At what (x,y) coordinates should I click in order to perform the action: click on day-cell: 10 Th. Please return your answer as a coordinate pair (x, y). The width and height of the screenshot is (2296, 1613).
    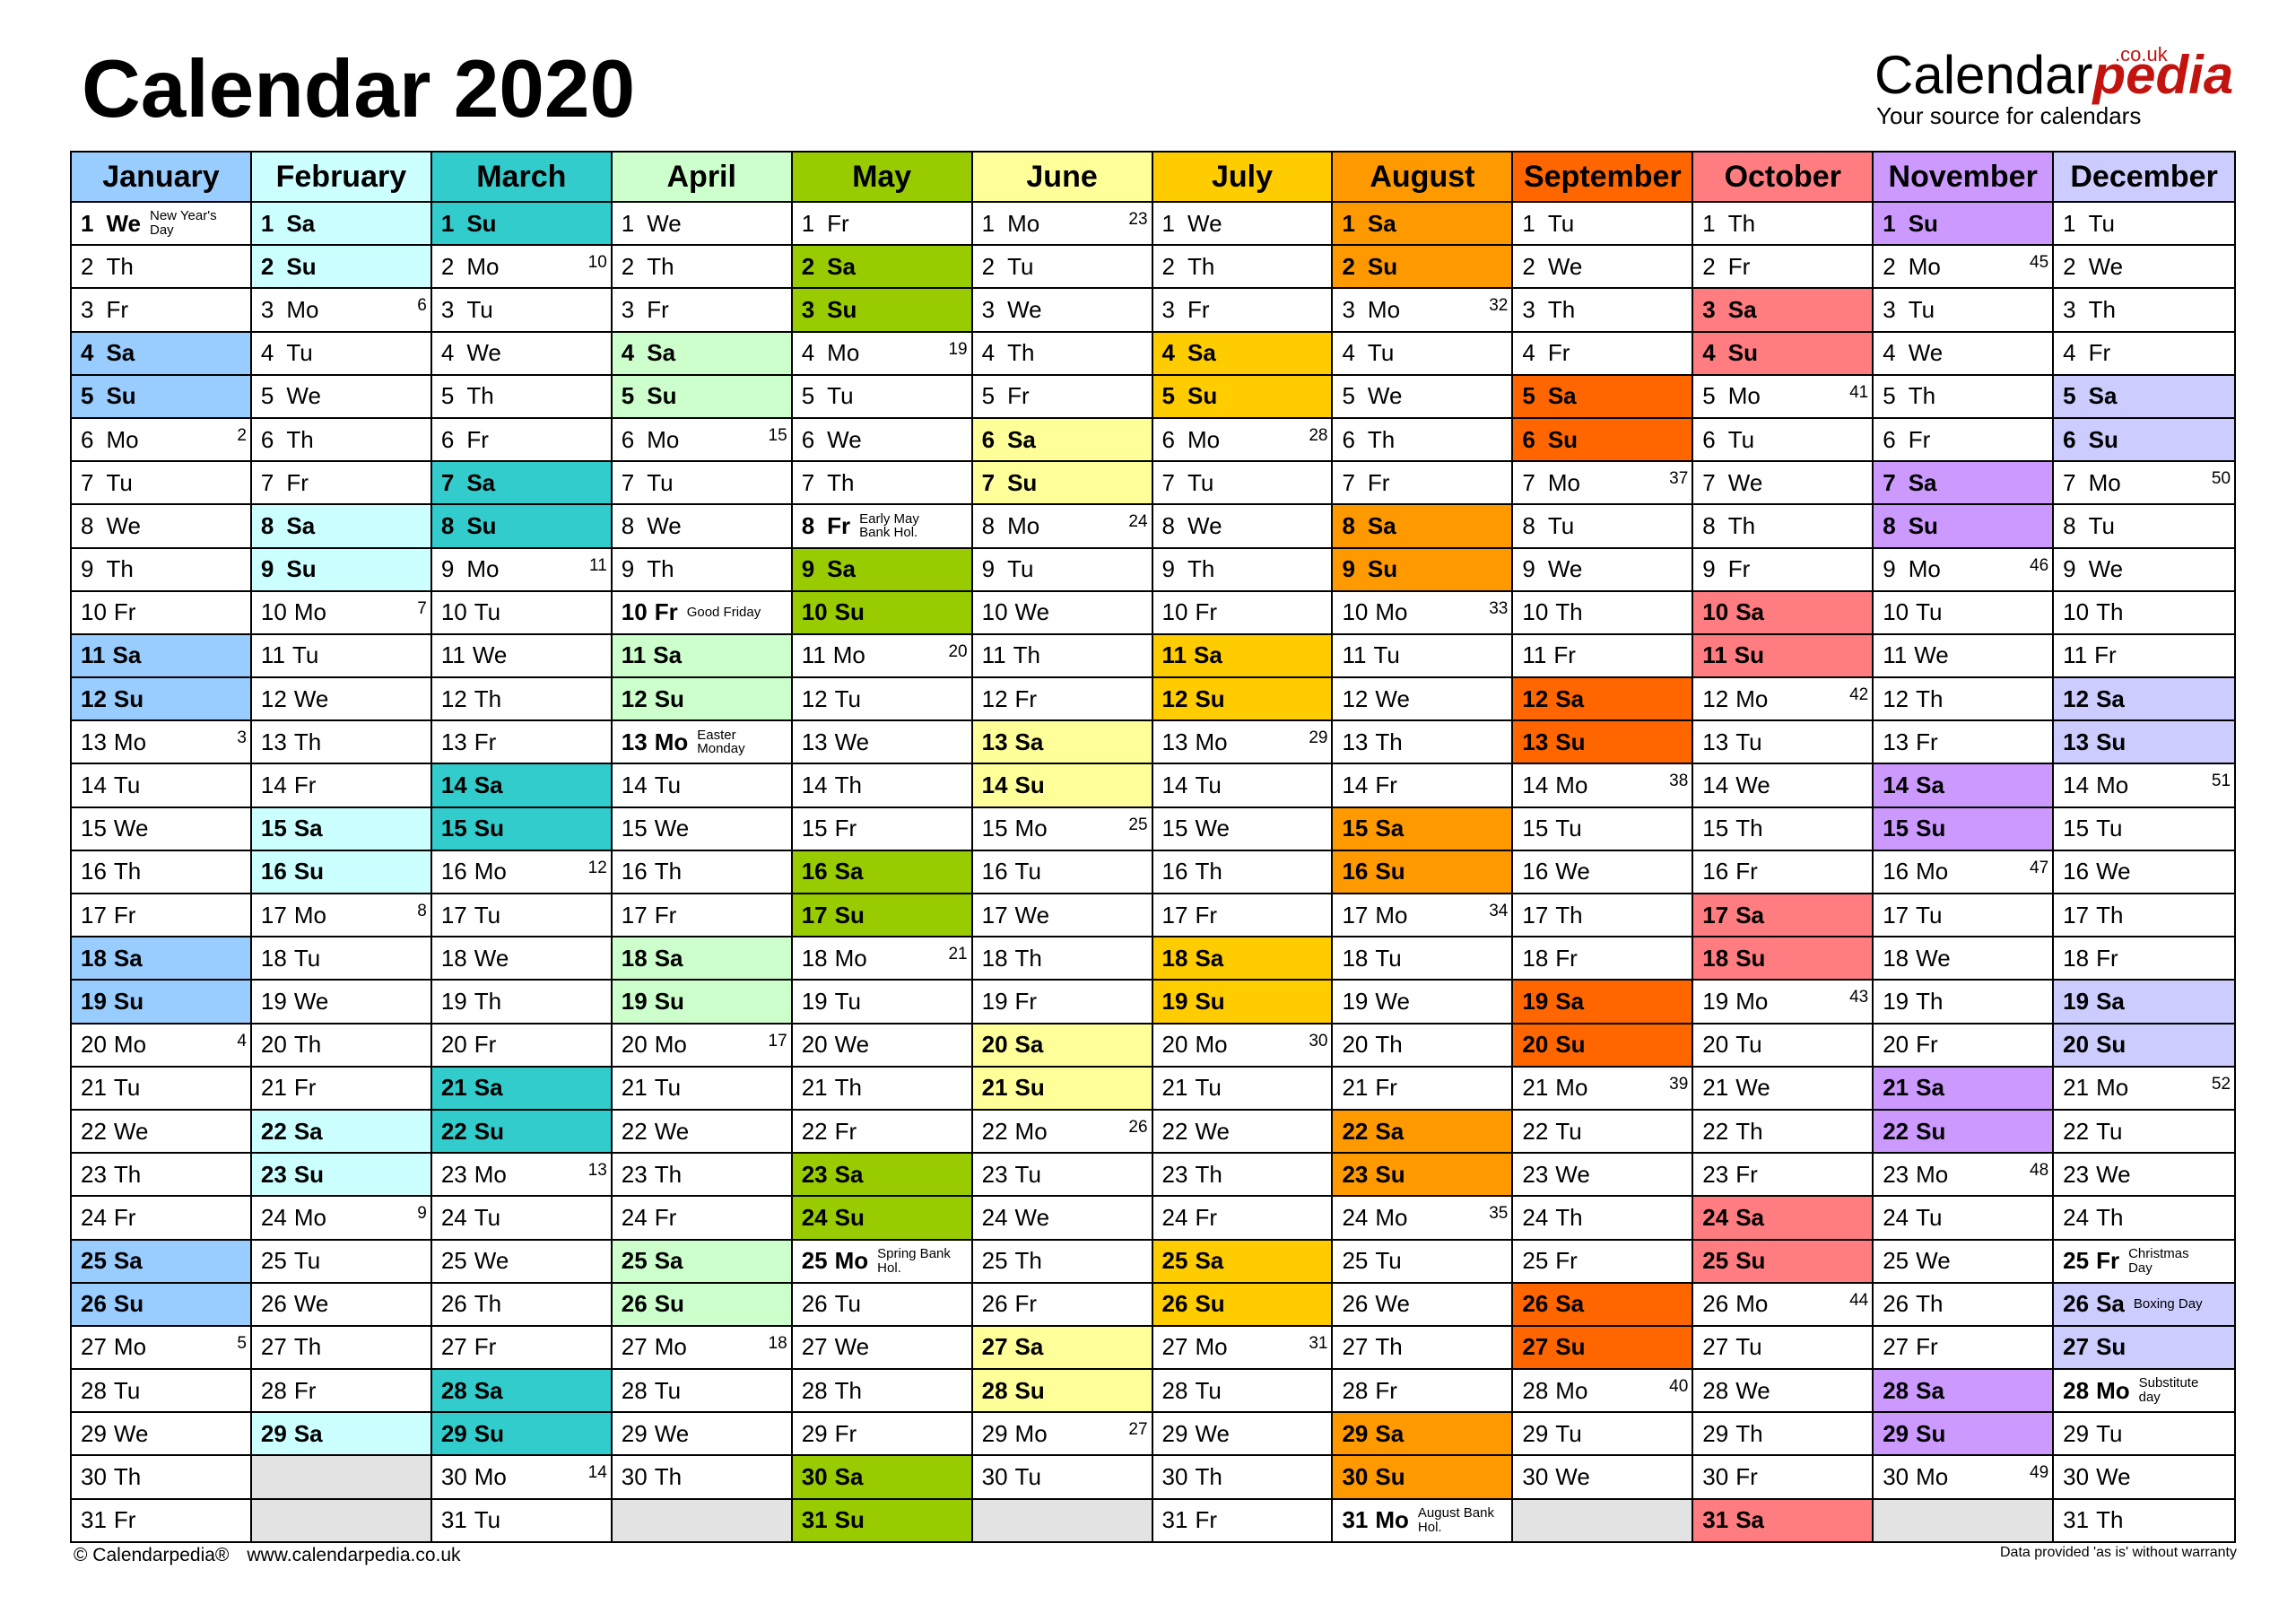
    Looking at the image, I should click on (2144, 613).